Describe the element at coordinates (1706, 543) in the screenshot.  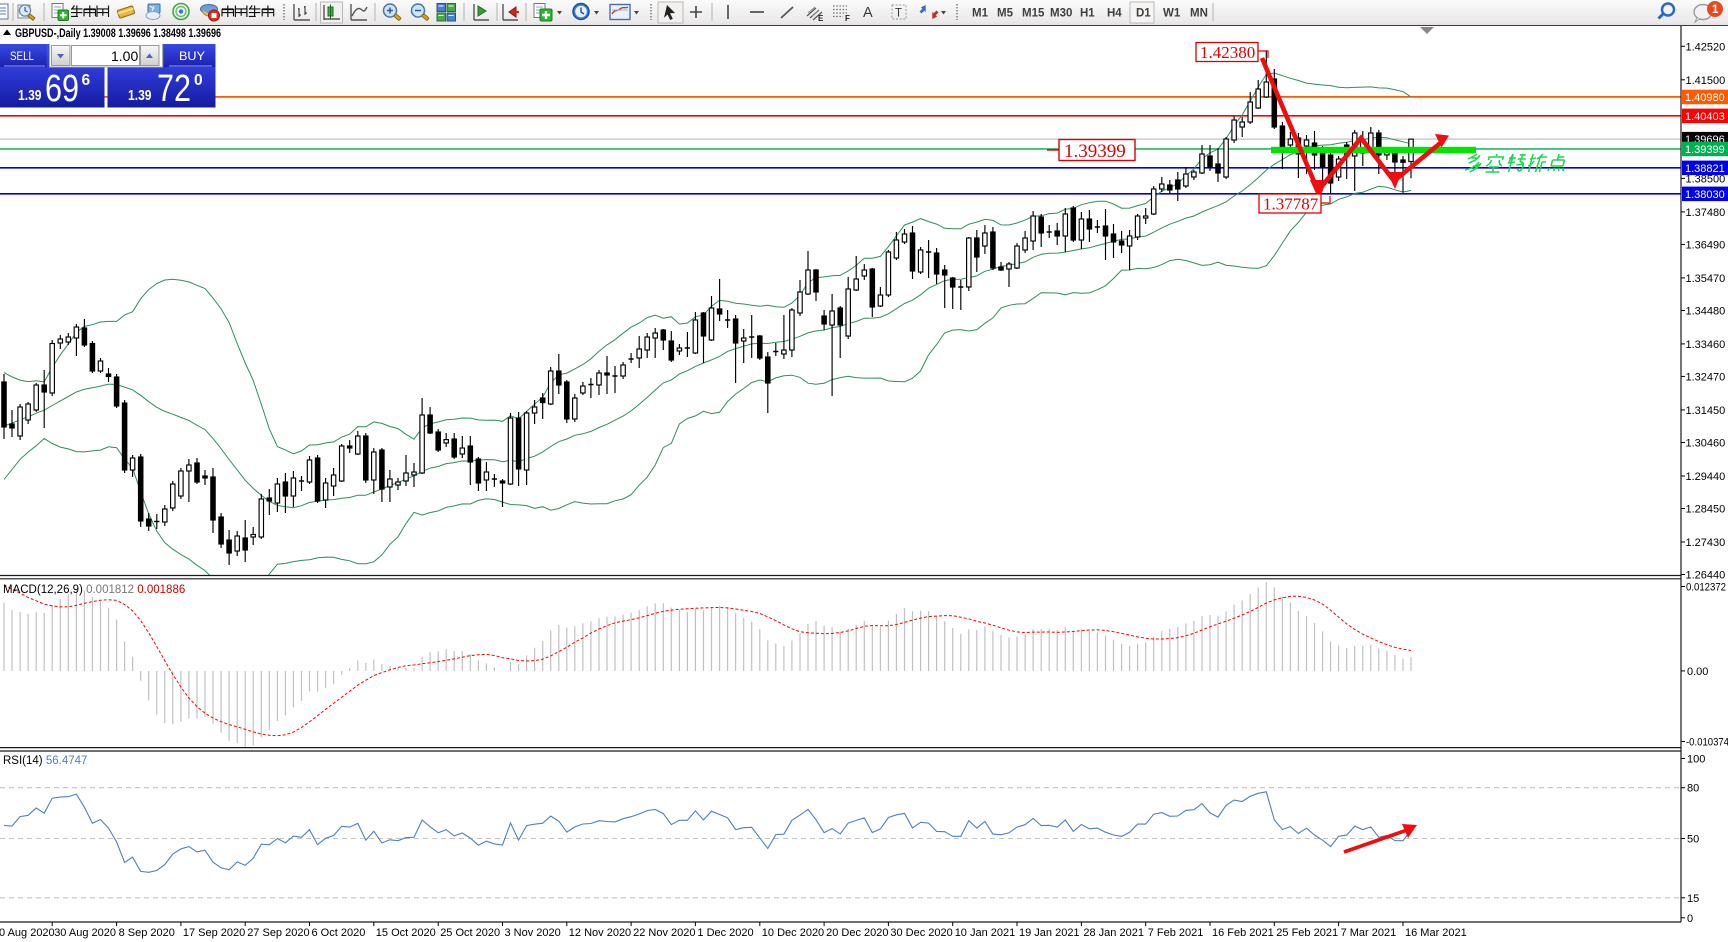
I see `svg-text: 1.27430` at that location.